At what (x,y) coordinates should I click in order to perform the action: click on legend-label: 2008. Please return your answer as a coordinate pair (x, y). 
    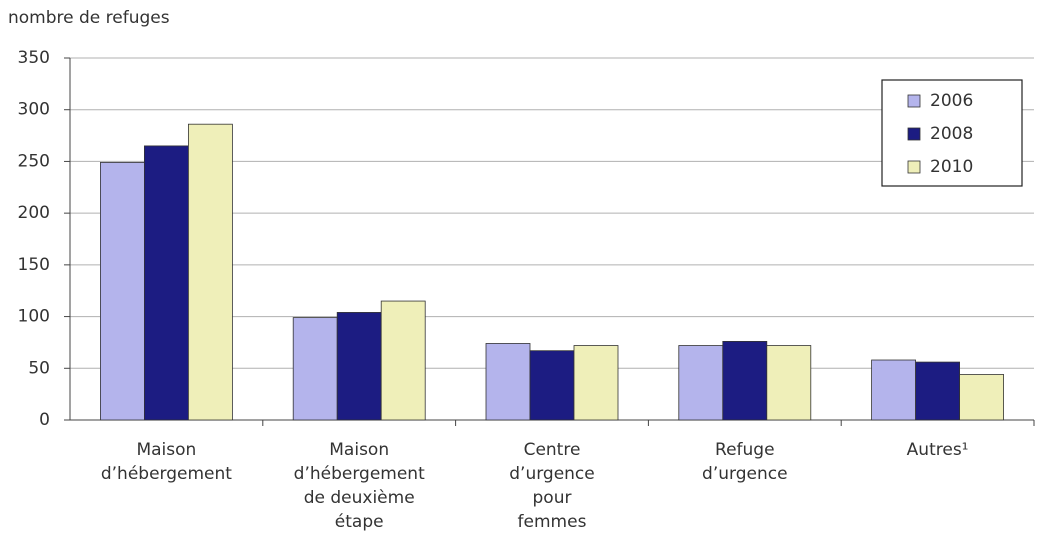
    Looking at the image, I should click on (951, 134).